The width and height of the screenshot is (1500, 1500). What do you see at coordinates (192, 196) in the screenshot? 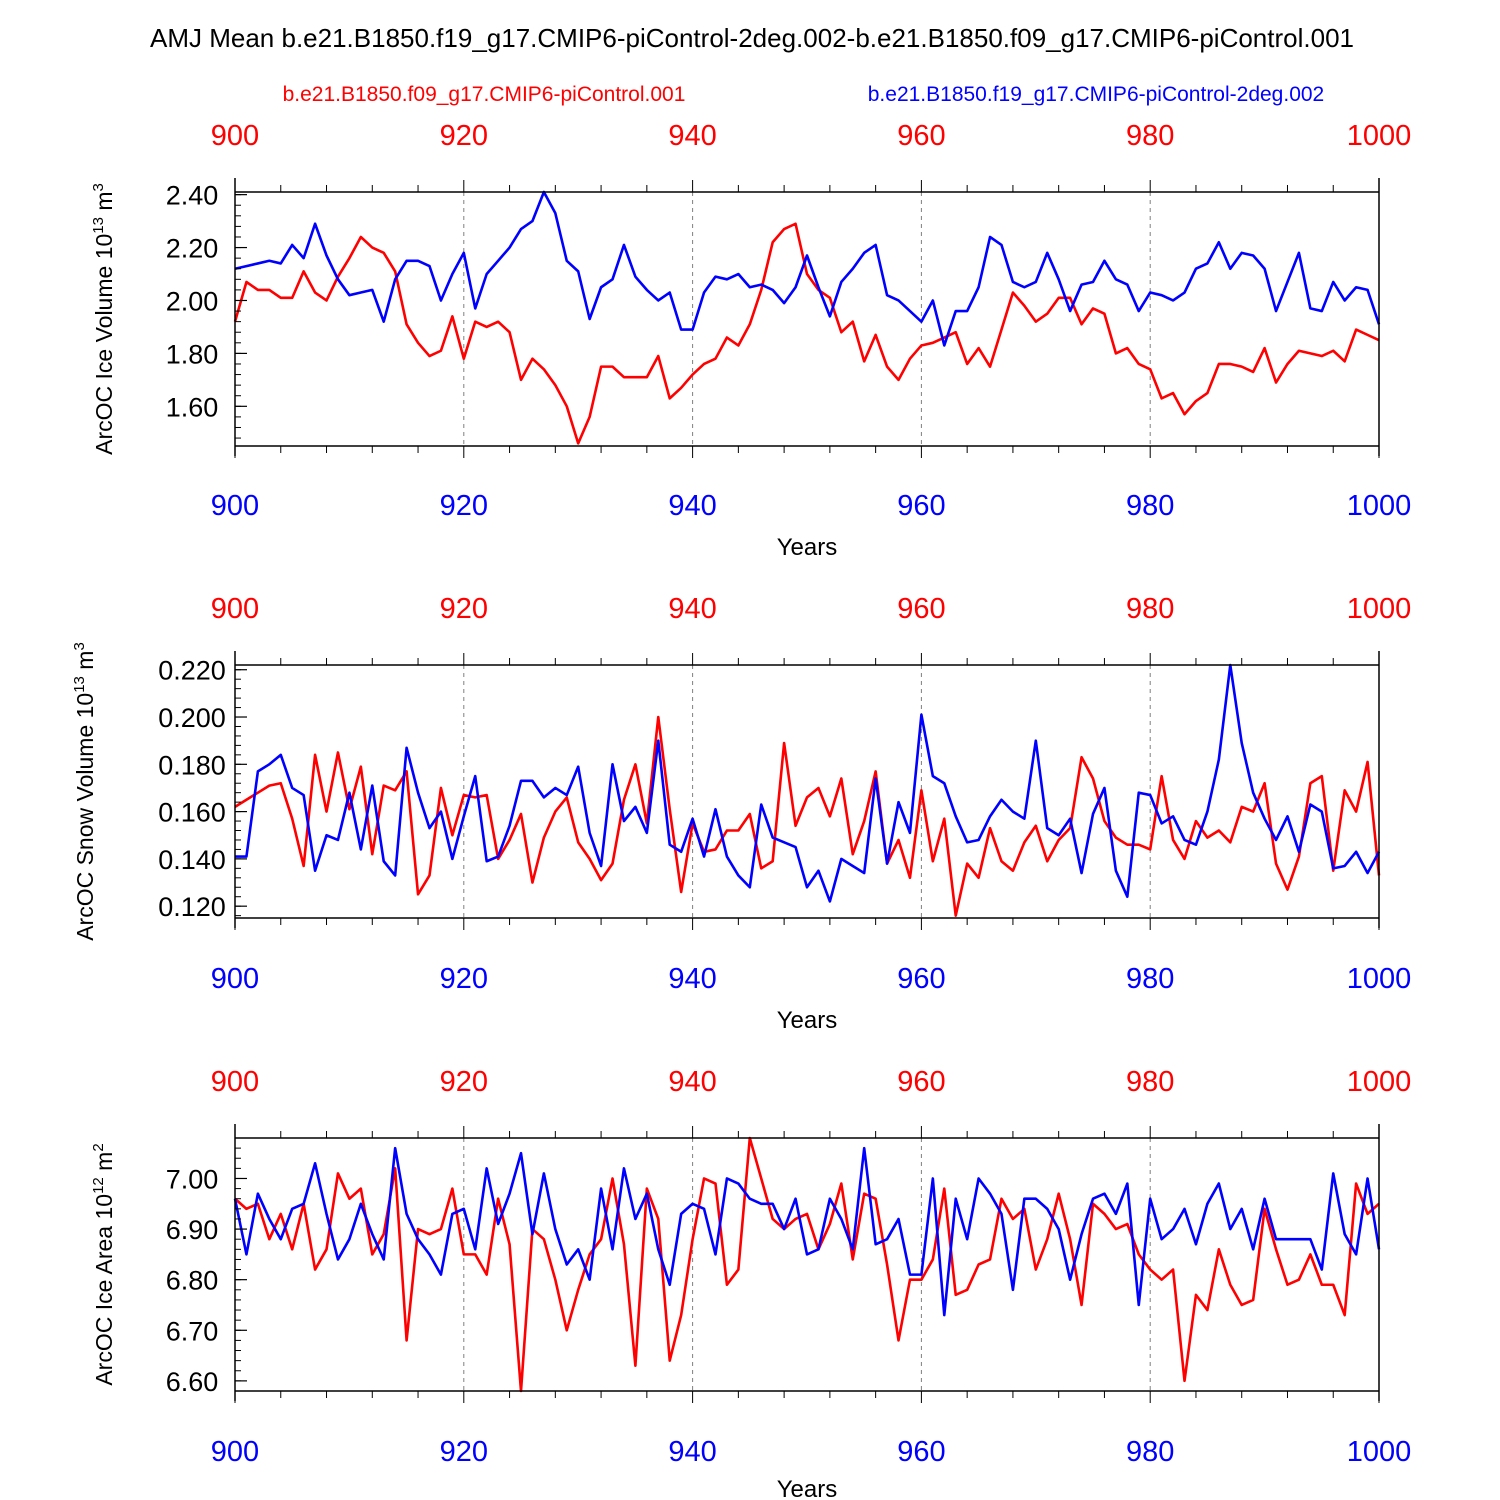
I see `y-tick-label: 2.40` at bounding box center [192, 196].